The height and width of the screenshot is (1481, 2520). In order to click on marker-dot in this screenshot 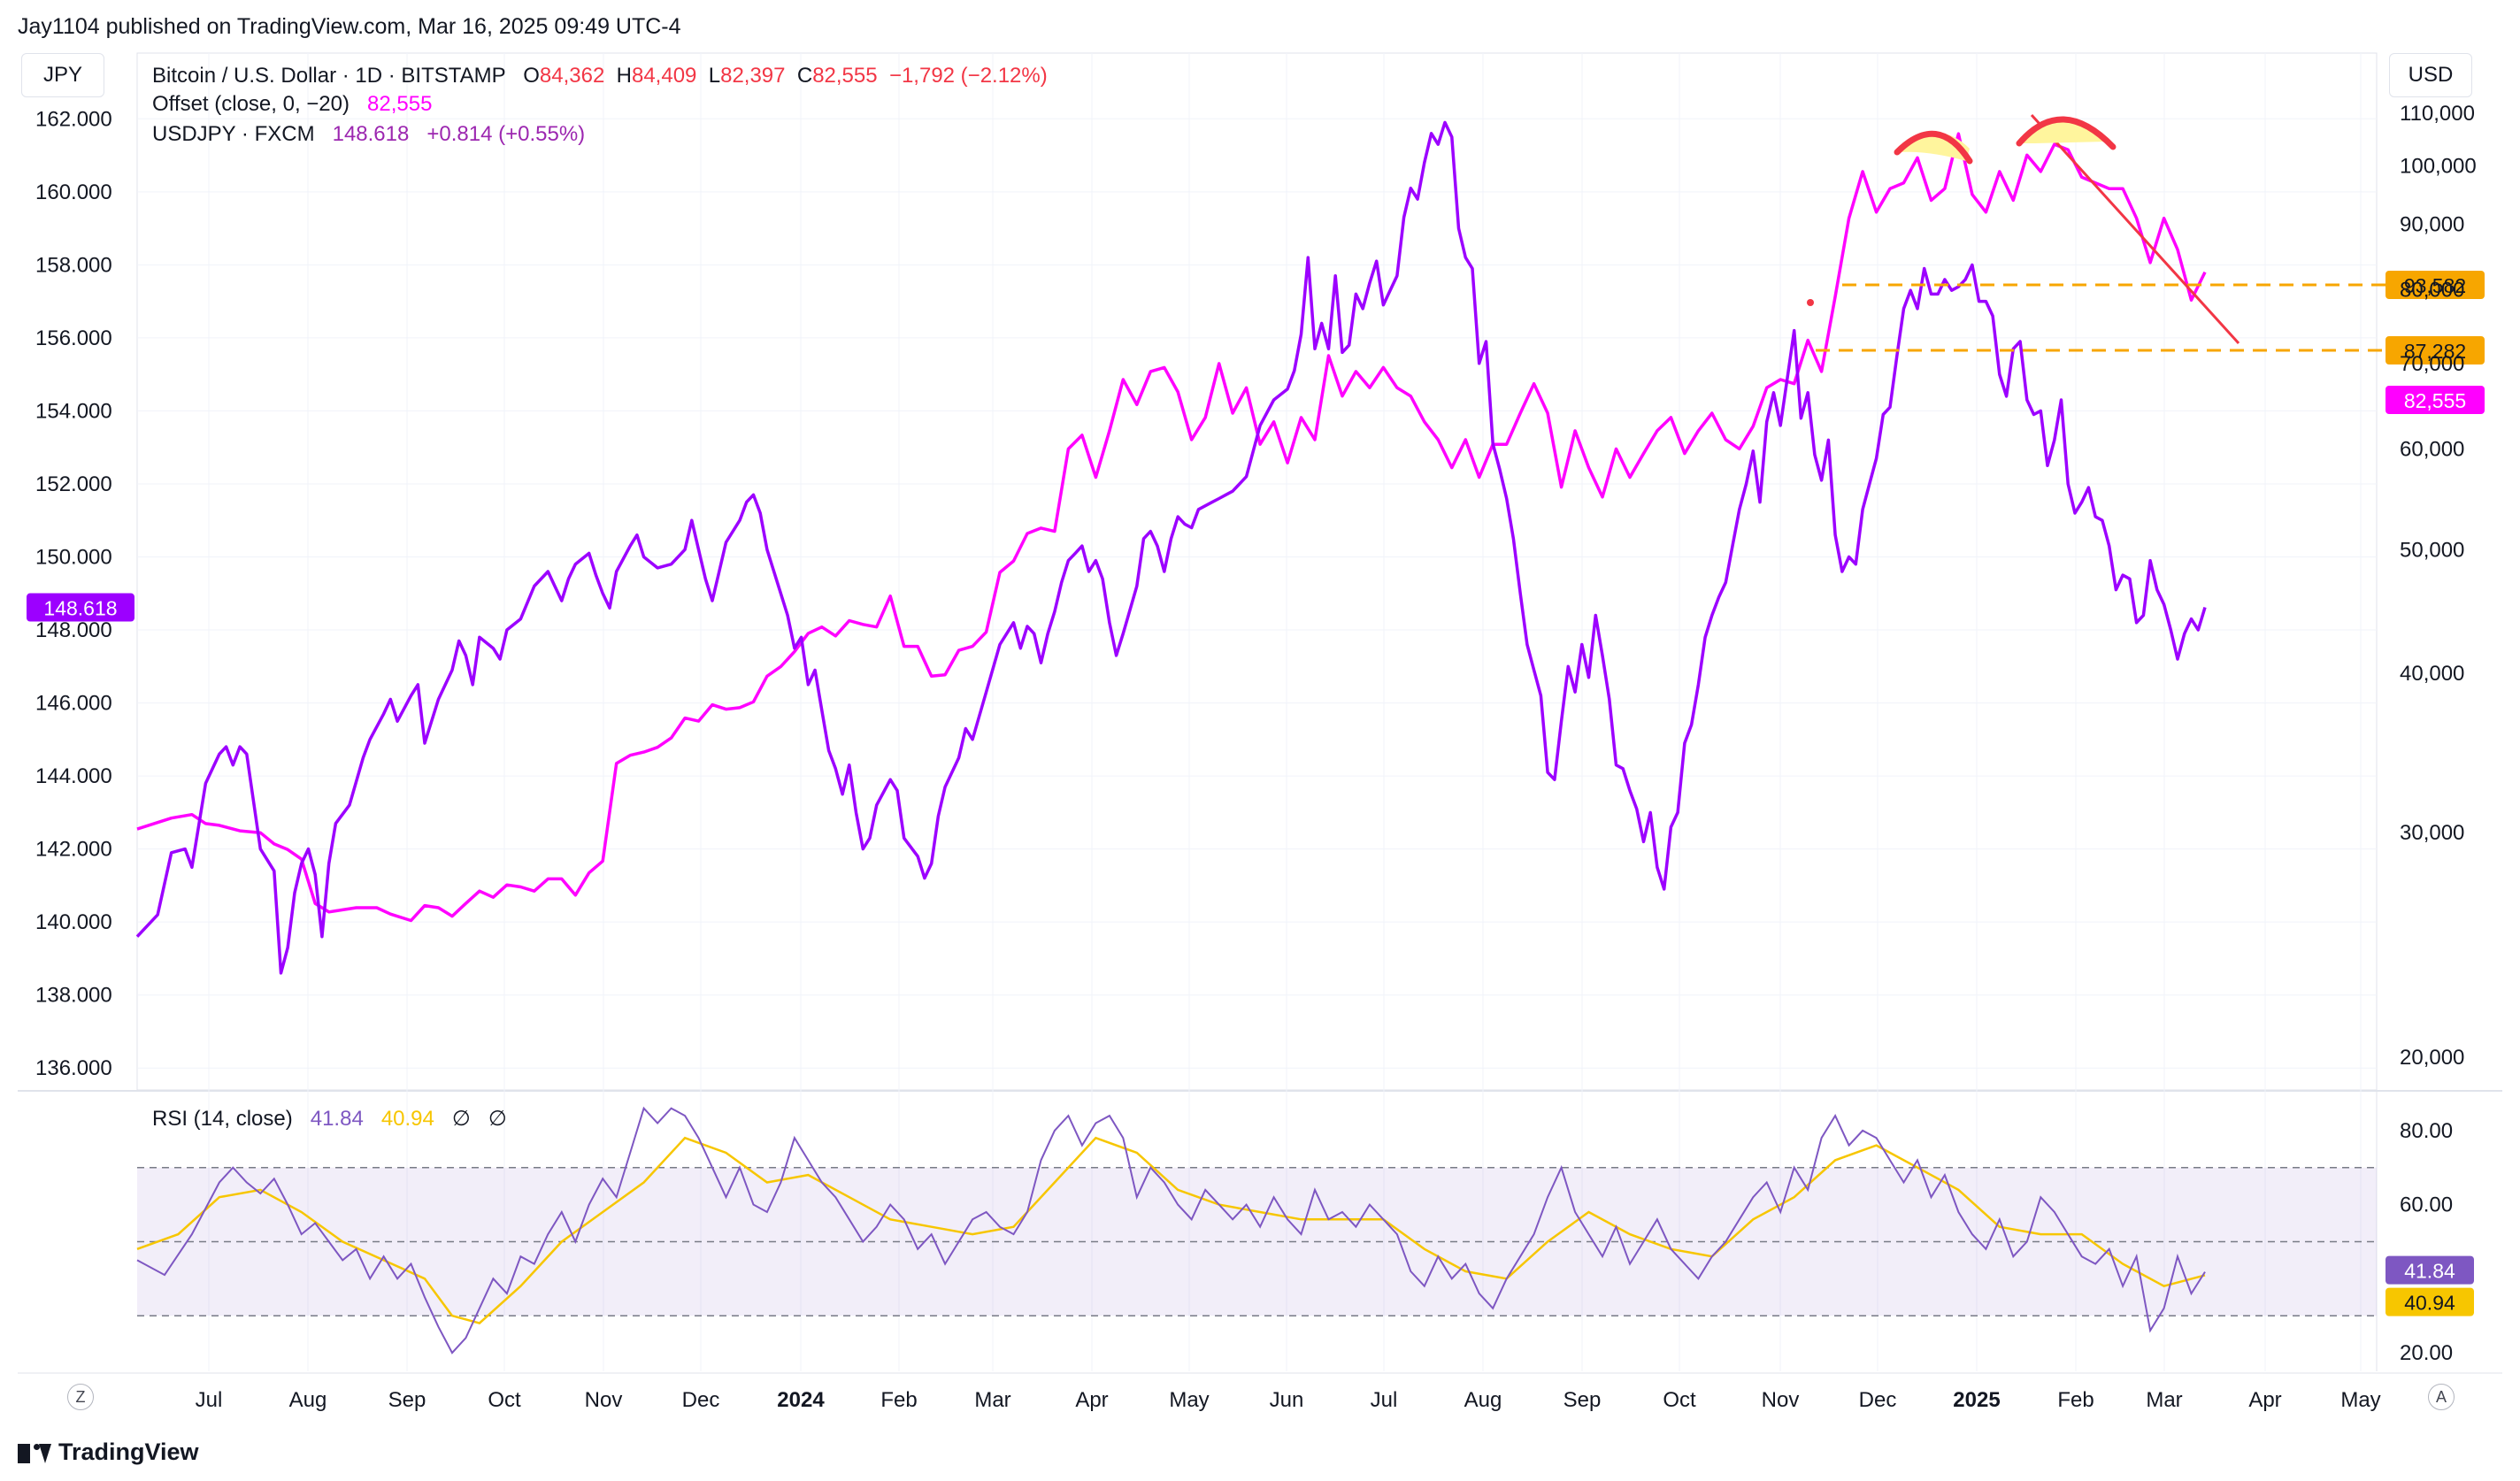, I will do `click(1810, 302)`.